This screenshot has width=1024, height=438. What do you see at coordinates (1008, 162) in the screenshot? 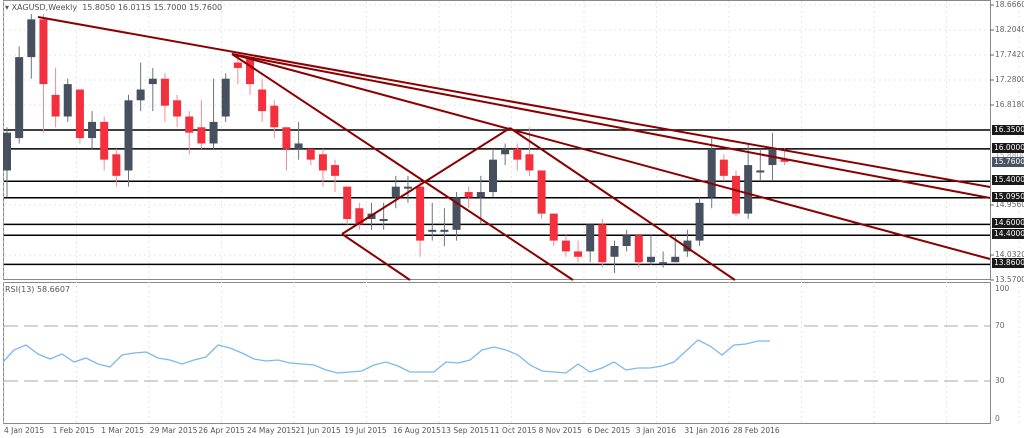
I see `current-price-label: 15.7600` at bounding box center [1008, 162].